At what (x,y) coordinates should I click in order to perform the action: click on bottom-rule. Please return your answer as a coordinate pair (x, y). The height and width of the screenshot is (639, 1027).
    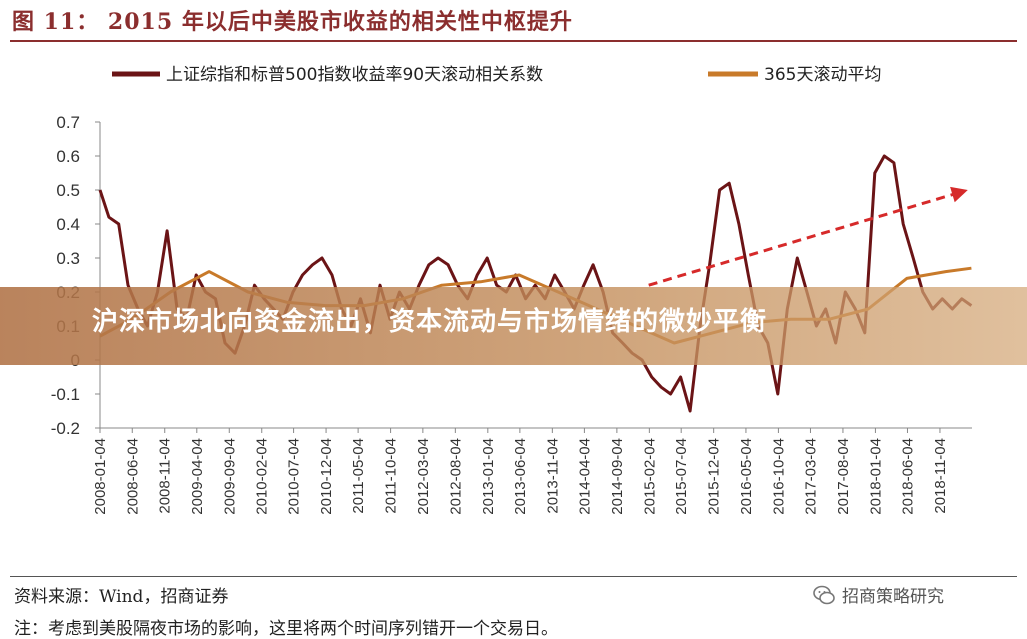
    Looking at the image, I should click on (513, 576).